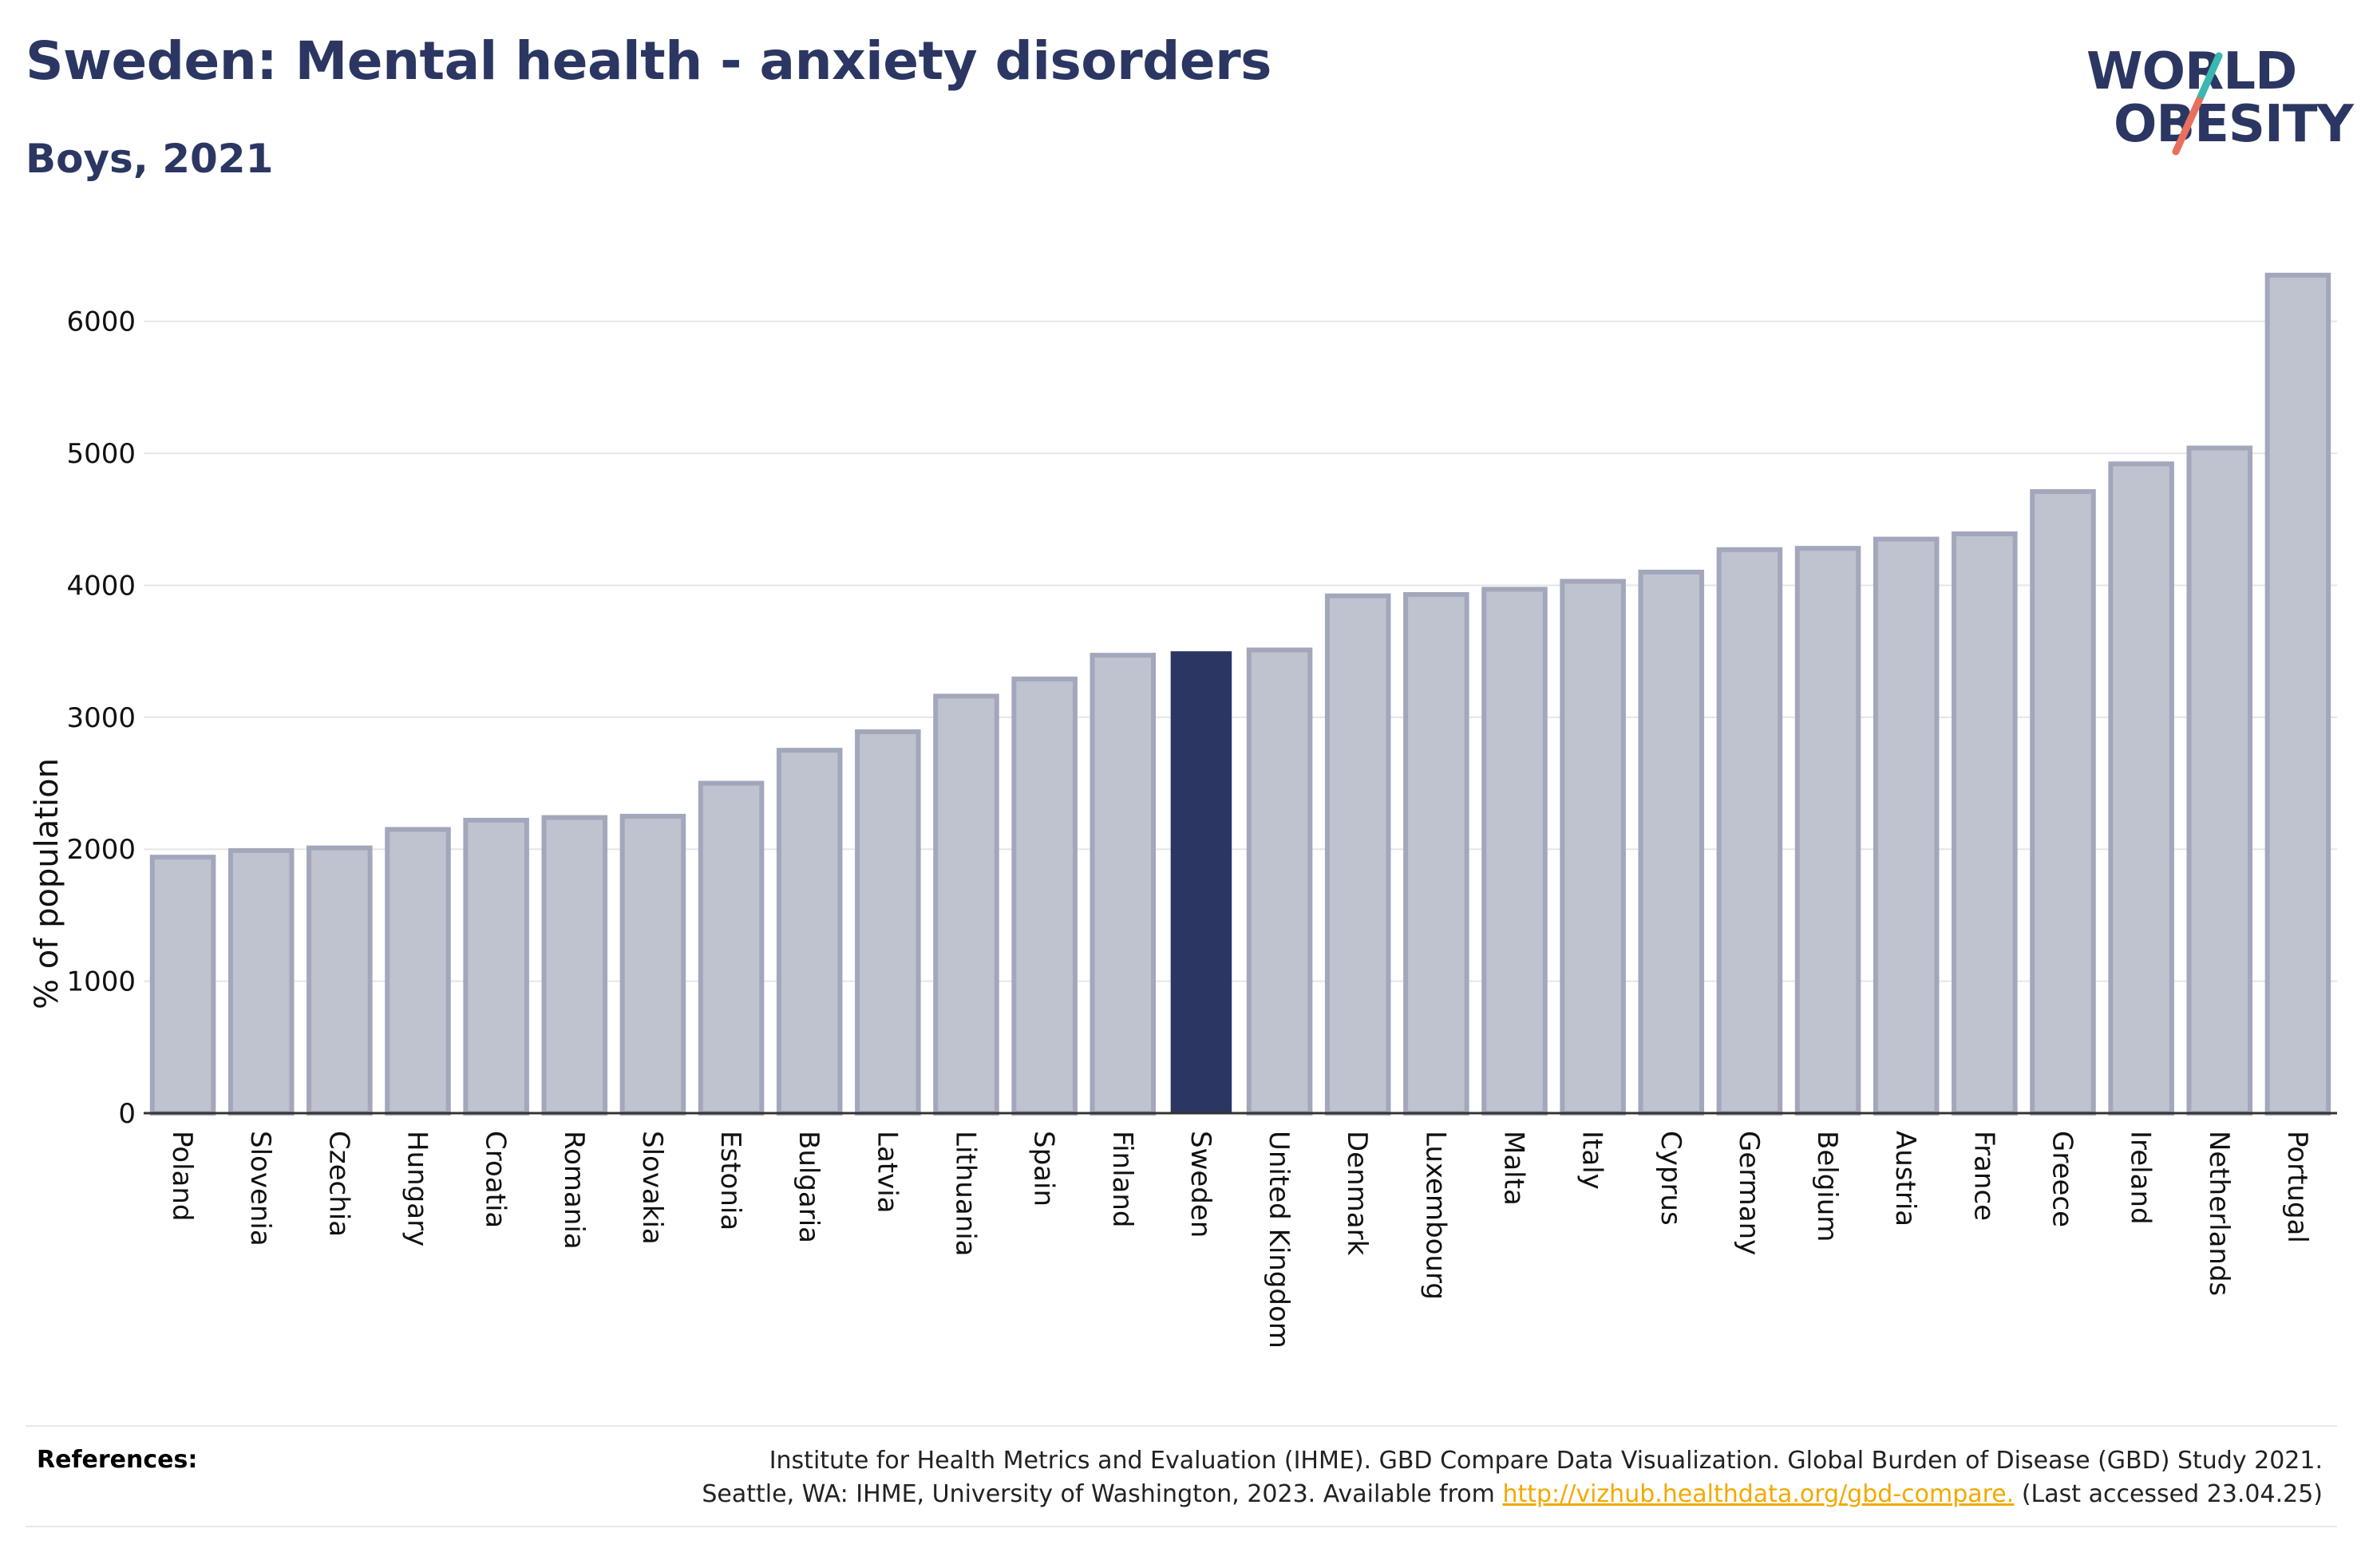 The height and width of the screenshot is (1568, 2361). What do you see at coordinates (150, 159) in the screenshot?
I see `chart-subtitle: Boys, 2021` at bounding box center [150, 159].